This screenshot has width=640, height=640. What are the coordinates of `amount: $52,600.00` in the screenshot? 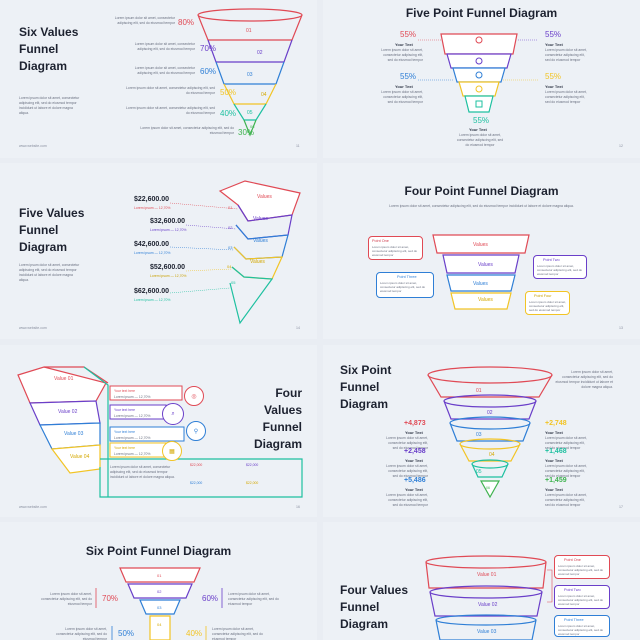 It's located at (168, 267).